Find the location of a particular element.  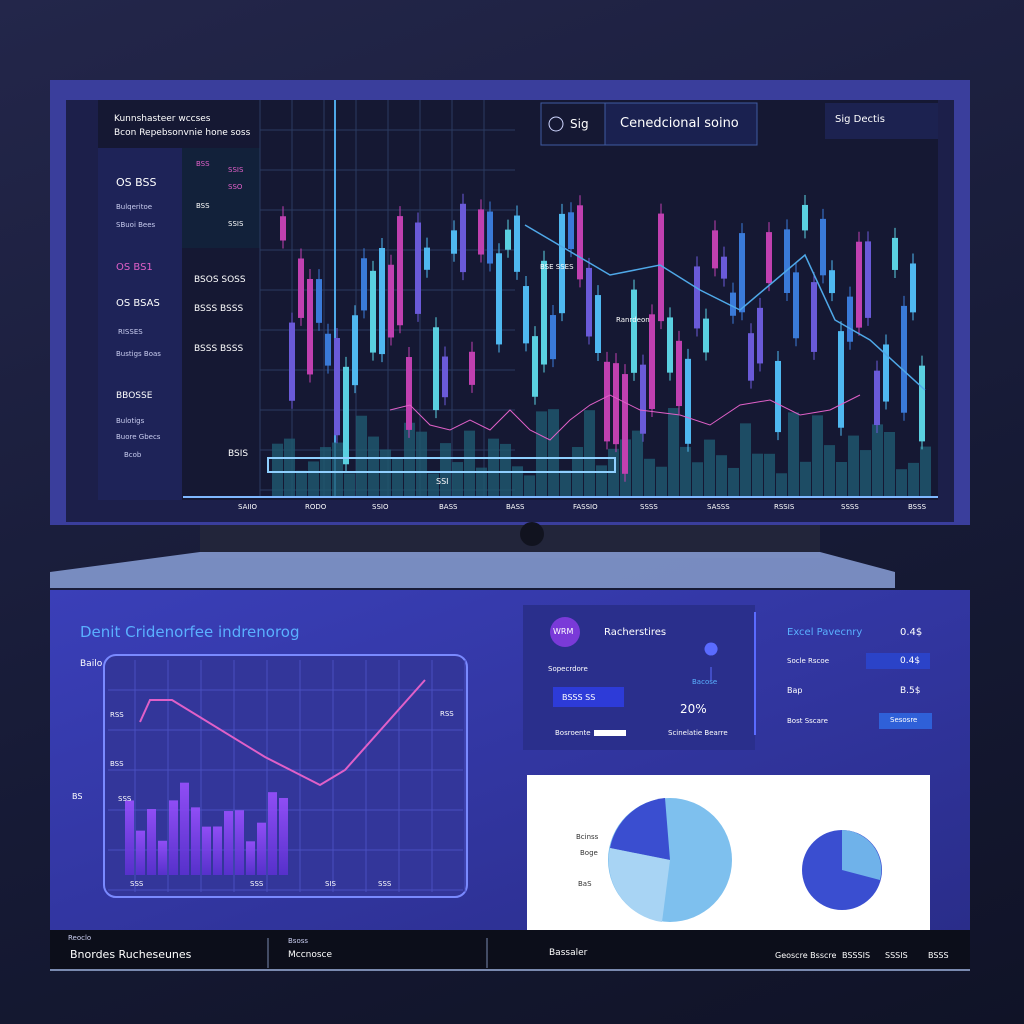

footer-text: SSSIS is located at coordinates (896, 955).